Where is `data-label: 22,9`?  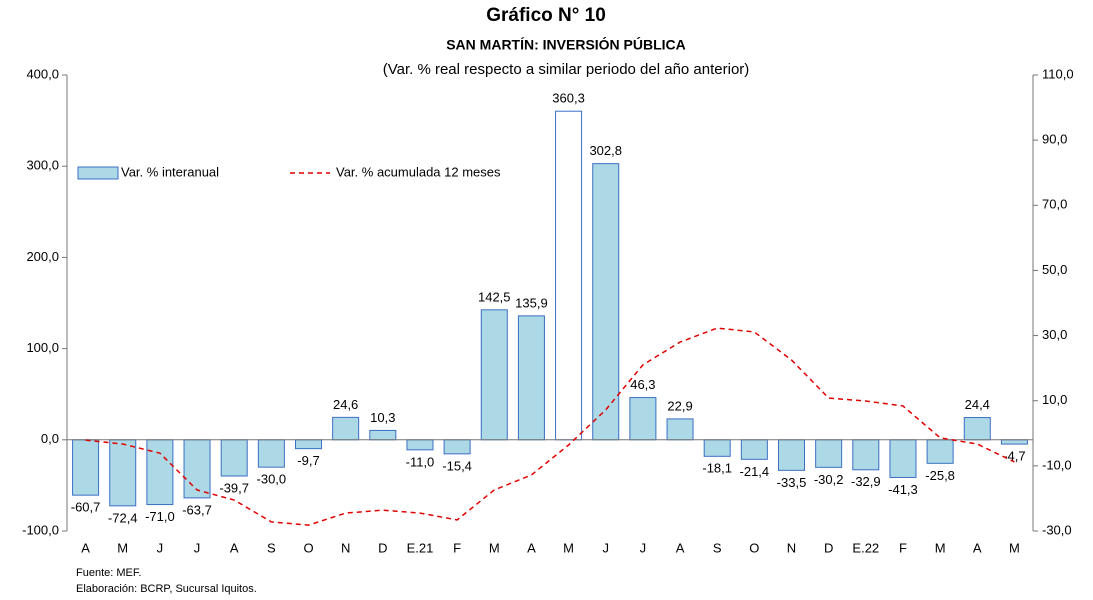 data-label: 22,9 is located at coordinates (679, 405).